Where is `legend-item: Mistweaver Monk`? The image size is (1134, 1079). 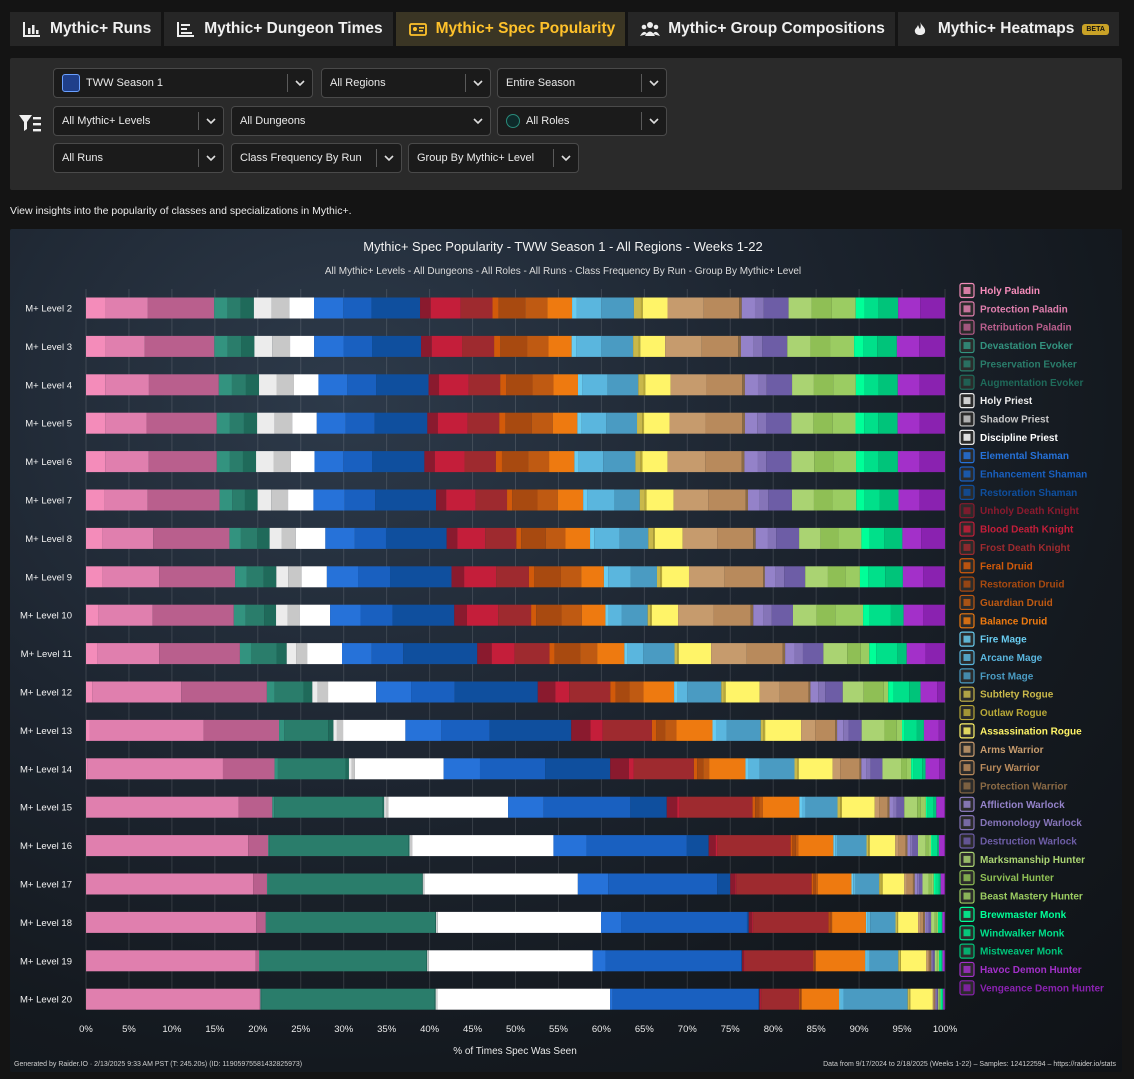 legend-item: Mistweaver Monk is located at coordinates (1011, 951).